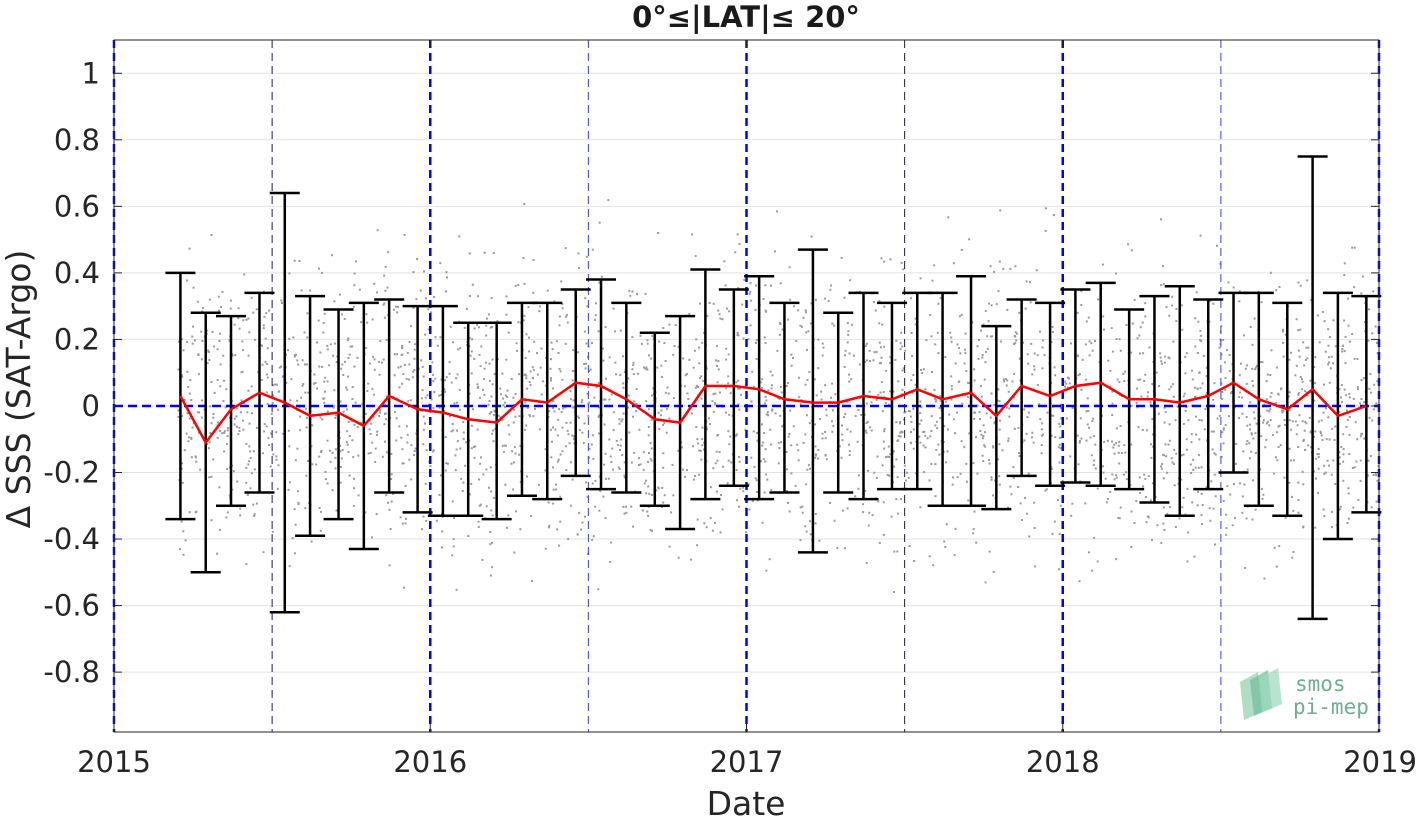 Image resolution: width=1418 pixels, height=818 pixels. What do you see at coordinates (746, 17) in the screenshot?
I see `chart-title: 0°≤|LAT|≤ 20°` at bounding box center [746, 17].